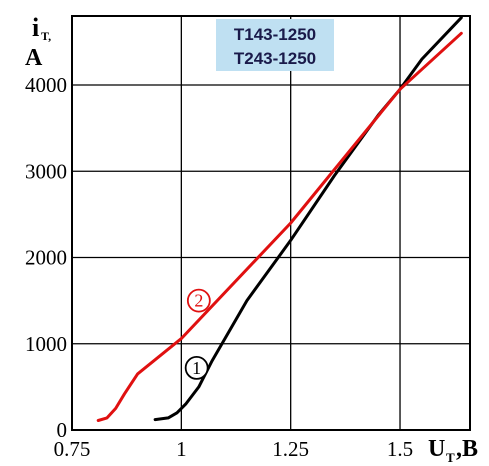  What do you see at coordinates (46, 258) in the screenshot?
I see `y-tick-label: 2000` at bounding box center [46, 258].